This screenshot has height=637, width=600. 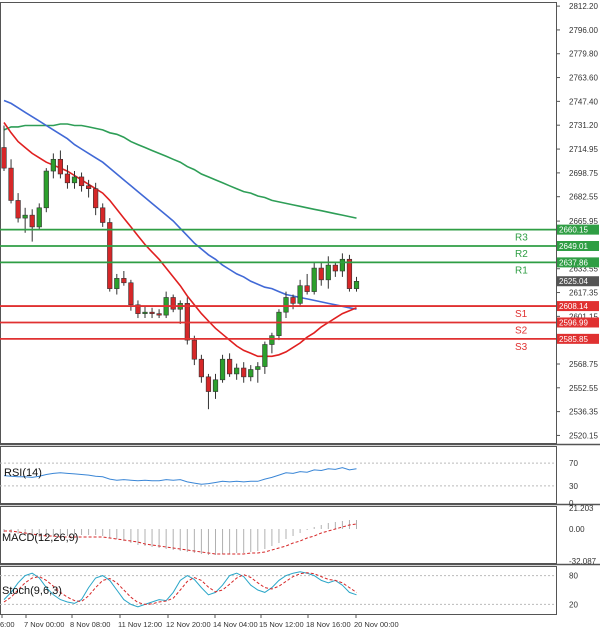 What do you see at coordinates (583, 412) in the screenshot?
I see `y-tick-label: 2536.35` at bounding box center [583, 412].